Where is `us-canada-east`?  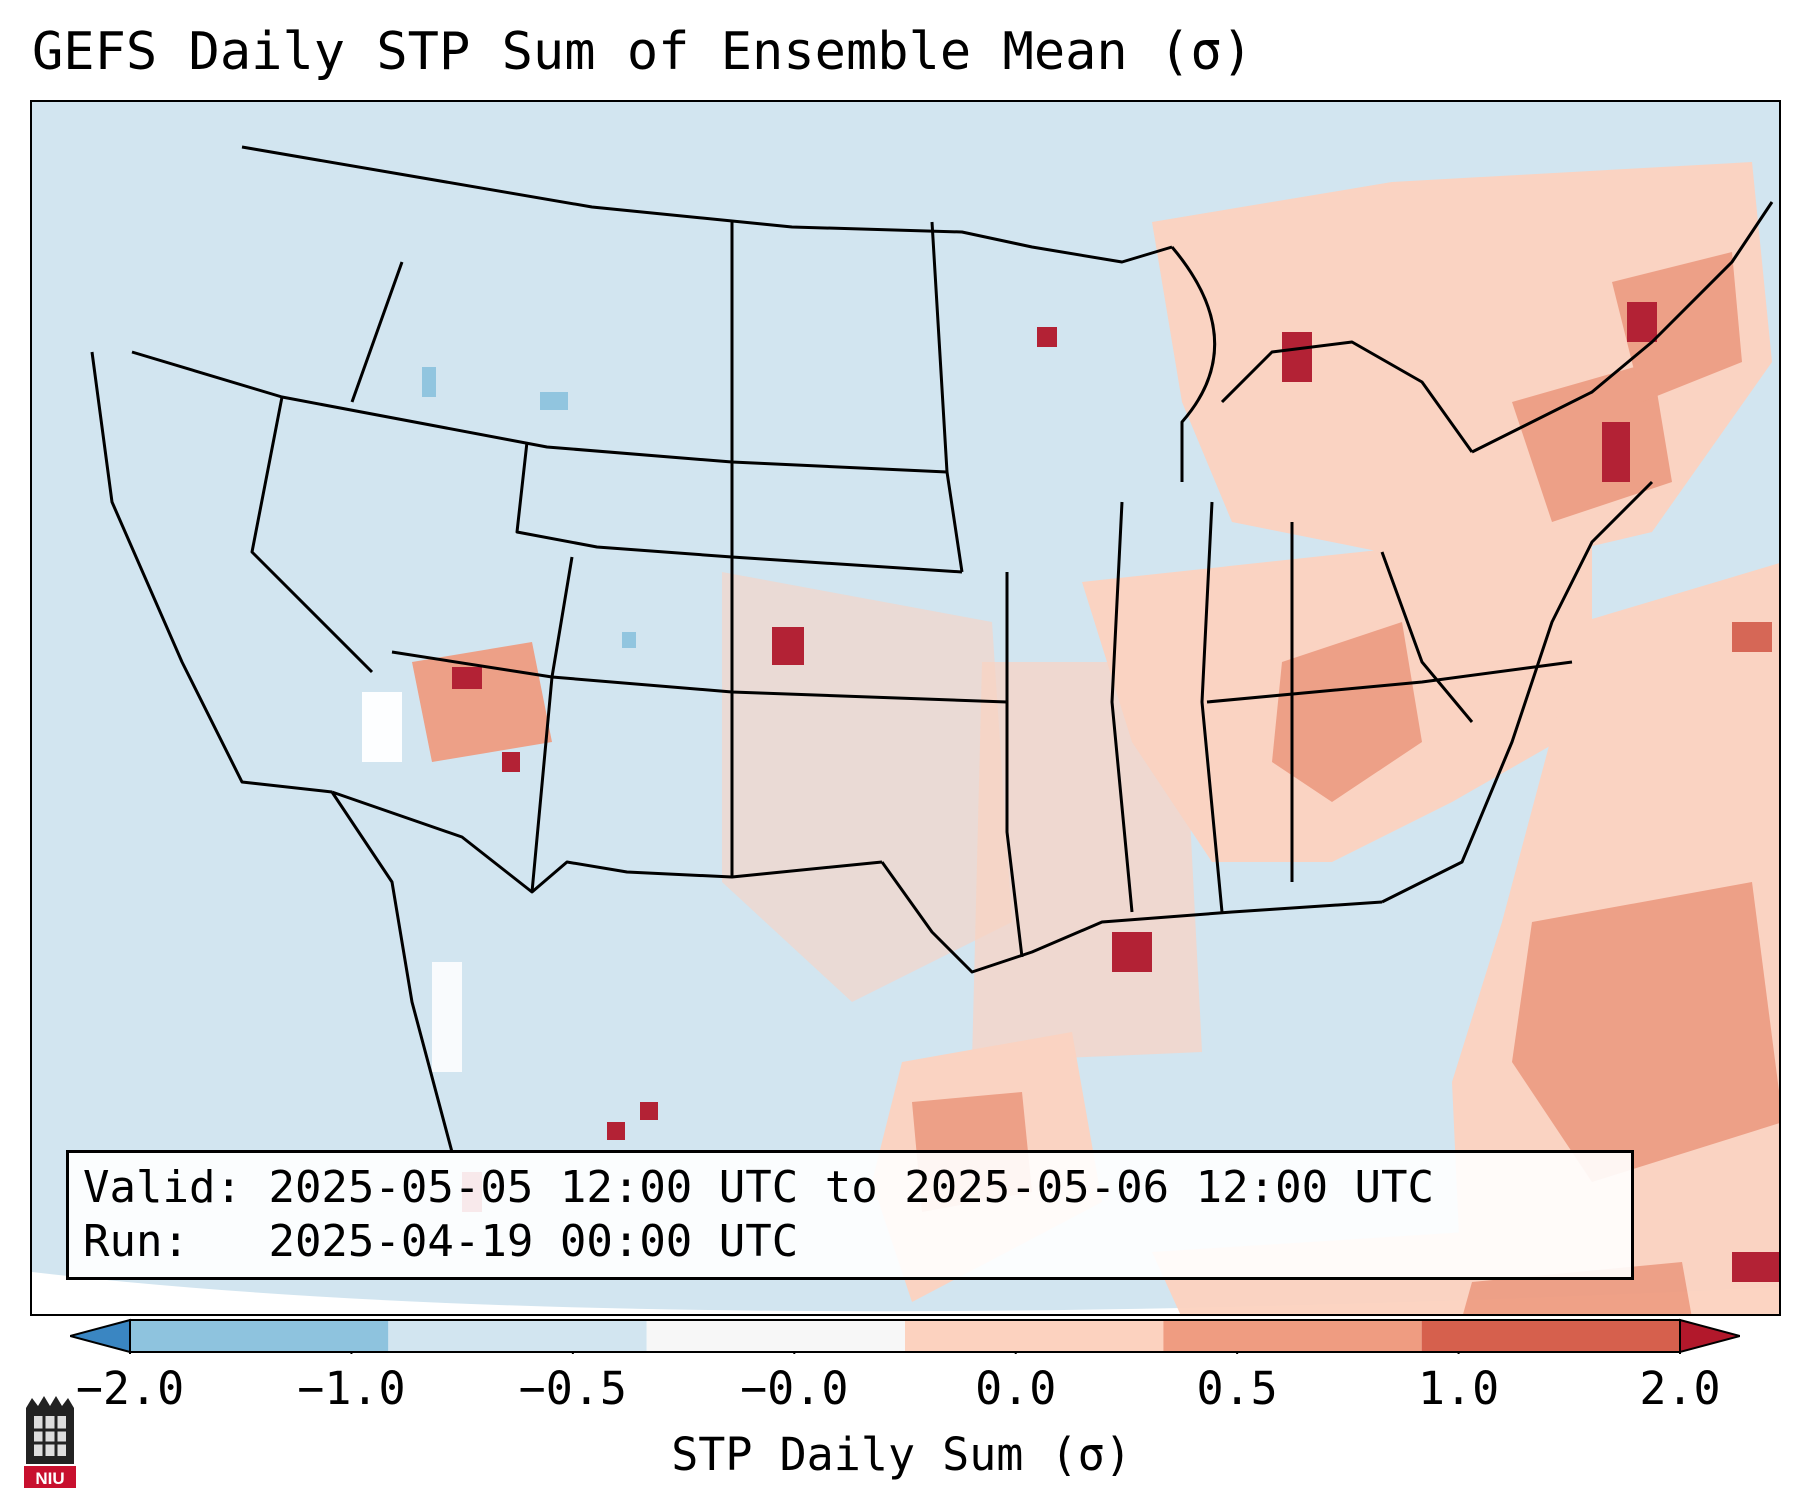 us-canada-east is located at coordinates (1622, 327).